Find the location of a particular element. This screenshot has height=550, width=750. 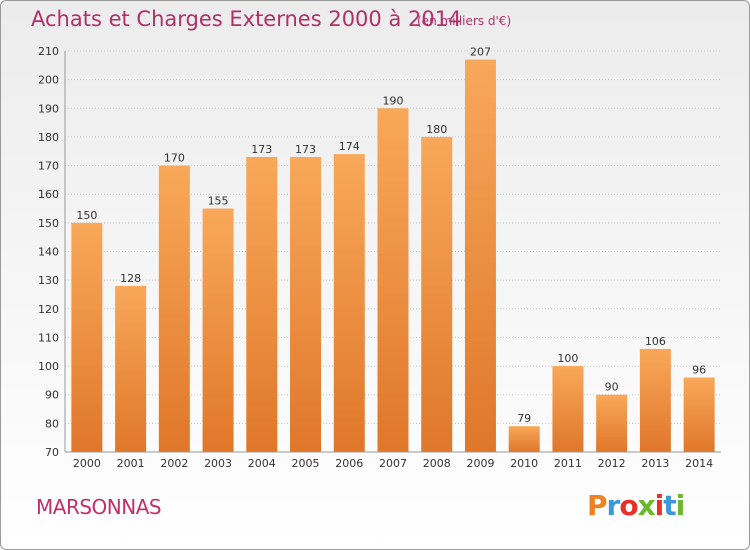

logo-letter: r is located at coordinates (613, 505).